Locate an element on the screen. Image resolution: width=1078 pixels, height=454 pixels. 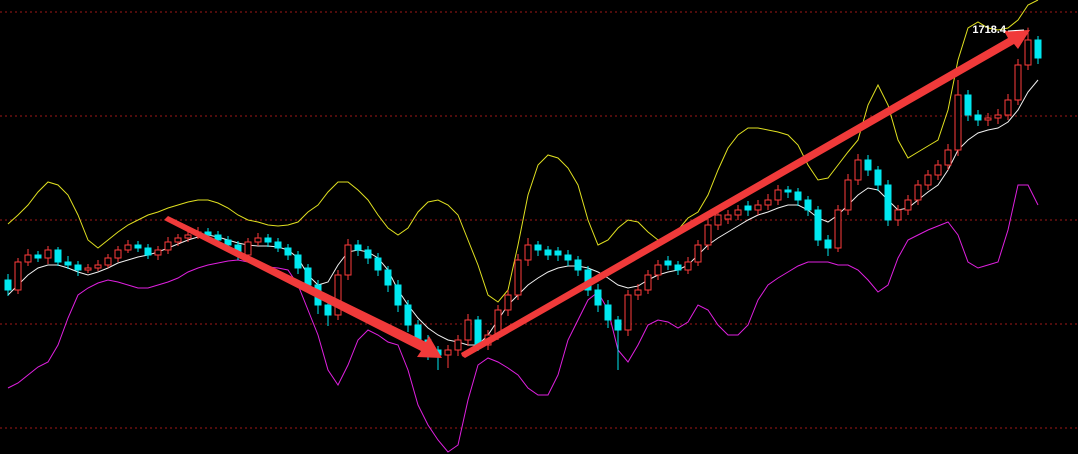
down-arrow is located at coordinates (303, 287).